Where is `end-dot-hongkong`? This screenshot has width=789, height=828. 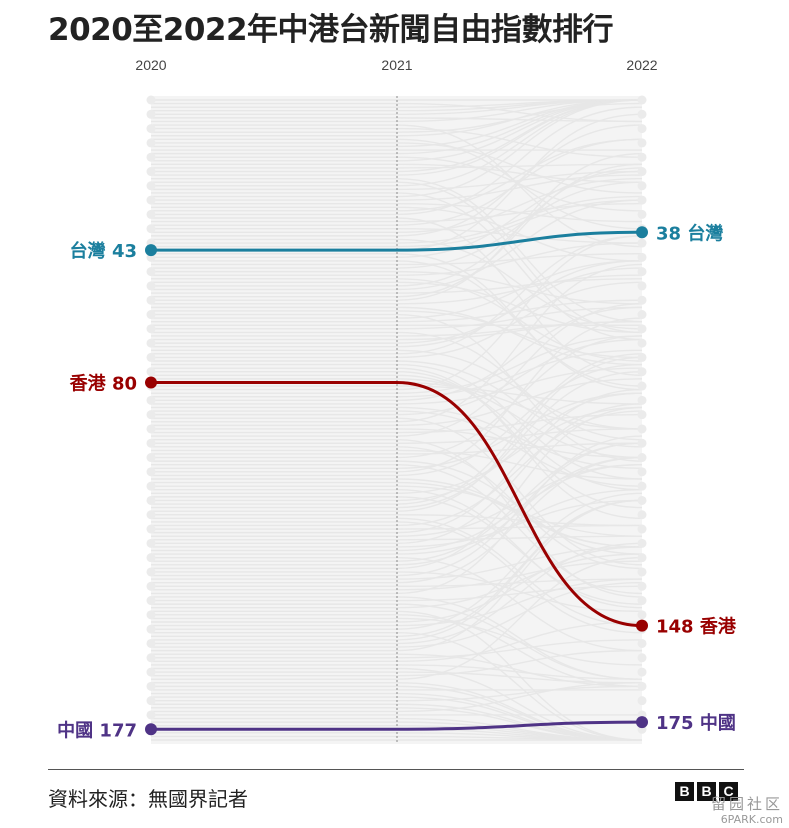 end-dot-hongkong is located at coordinates (642, 625).